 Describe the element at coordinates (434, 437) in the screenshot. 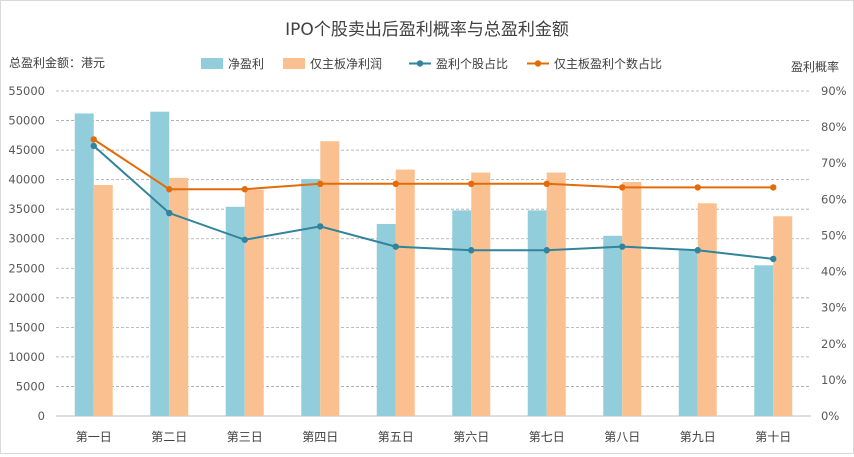

I see `category-labels: 第一日 第二日 第三日 第四日 第五日 第六日 第七日 第八日 第九日 第十日` at that location.